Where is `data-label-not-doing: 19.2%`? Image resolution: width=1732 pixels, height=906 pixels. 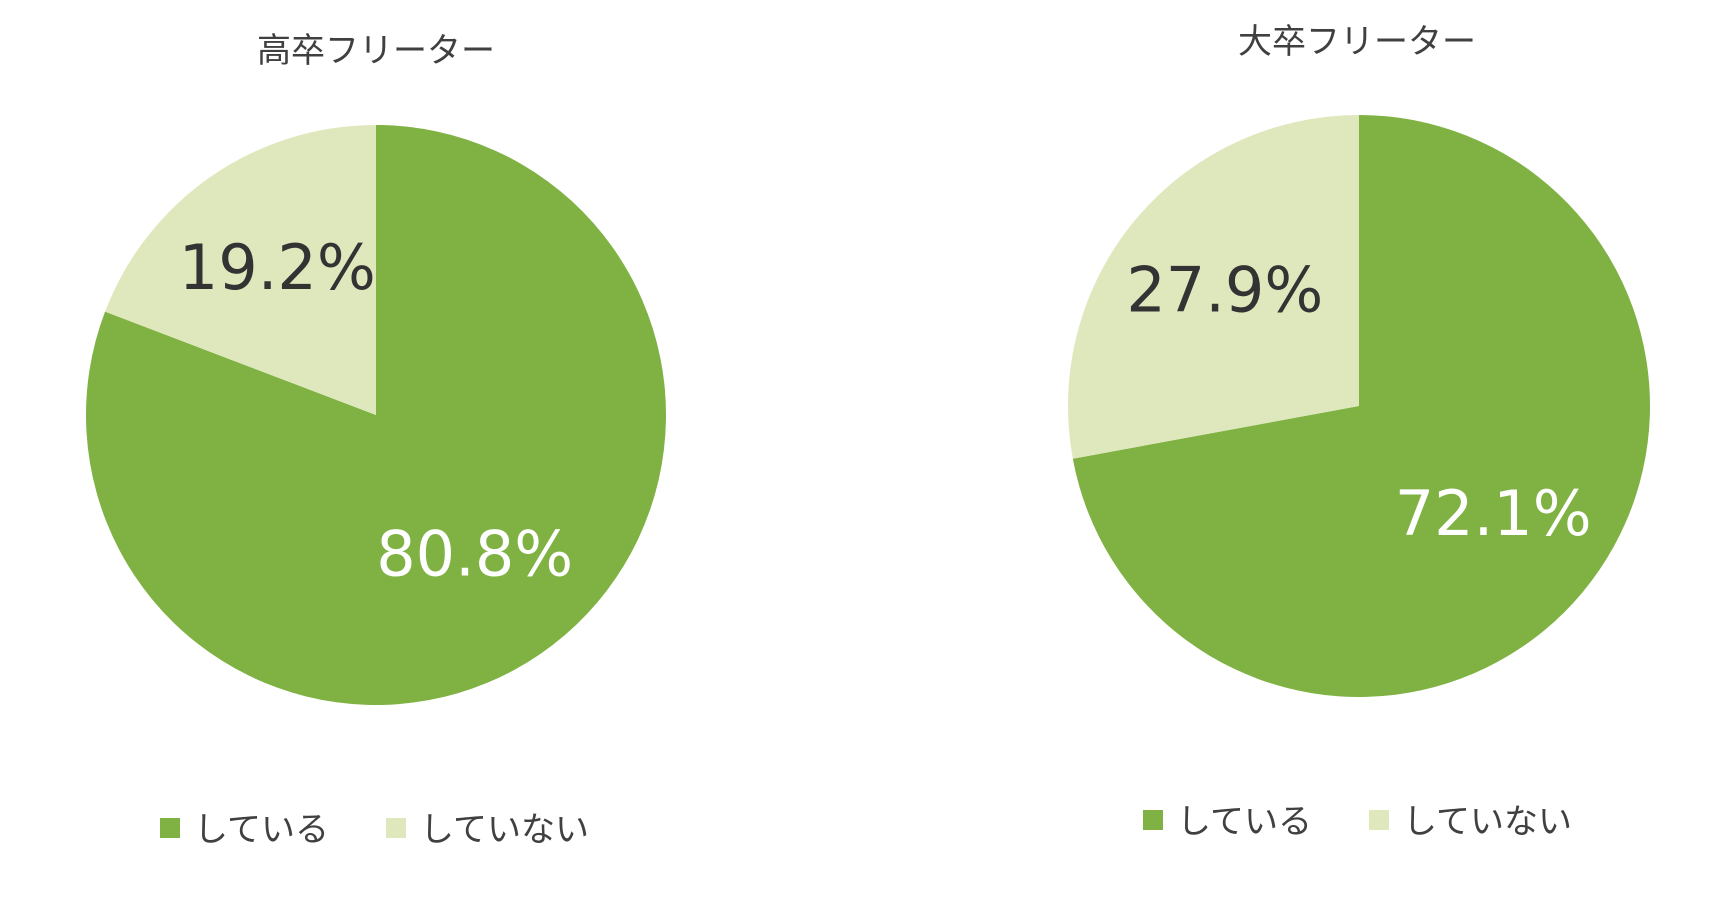
data-label-not-doing: 19.2% is located at coordinates (277, 267).